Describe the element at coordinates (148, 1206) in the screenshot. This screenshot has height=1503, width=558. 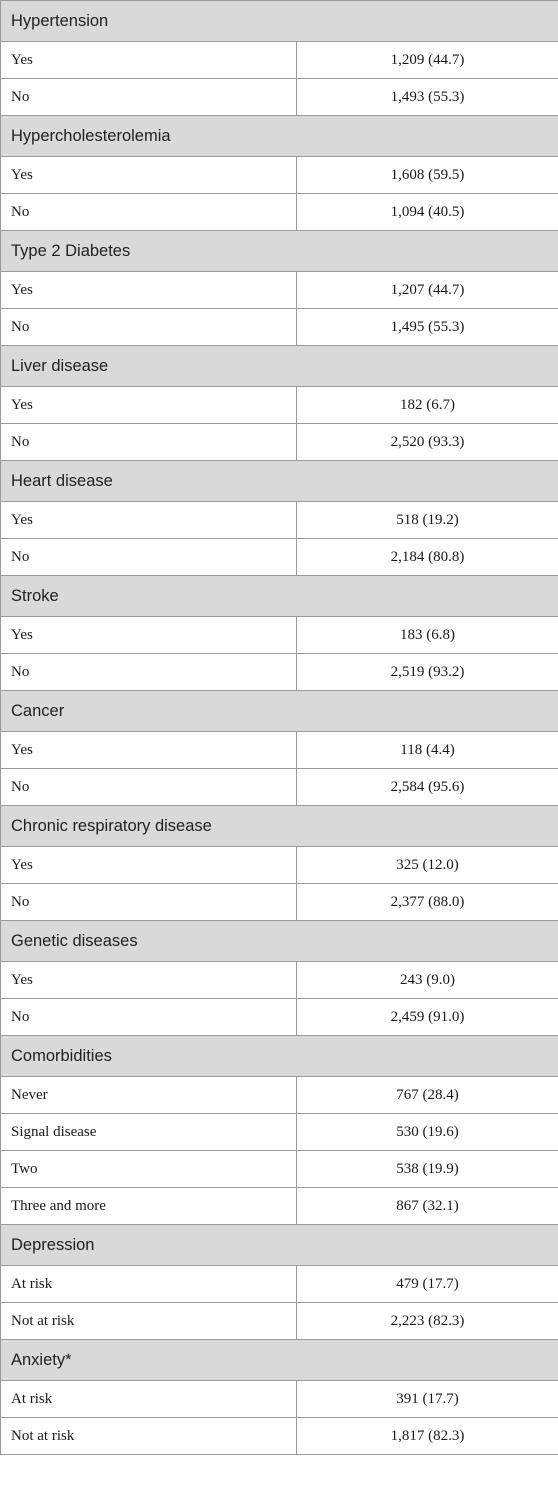
I see `row-label: Three and more` at that location.